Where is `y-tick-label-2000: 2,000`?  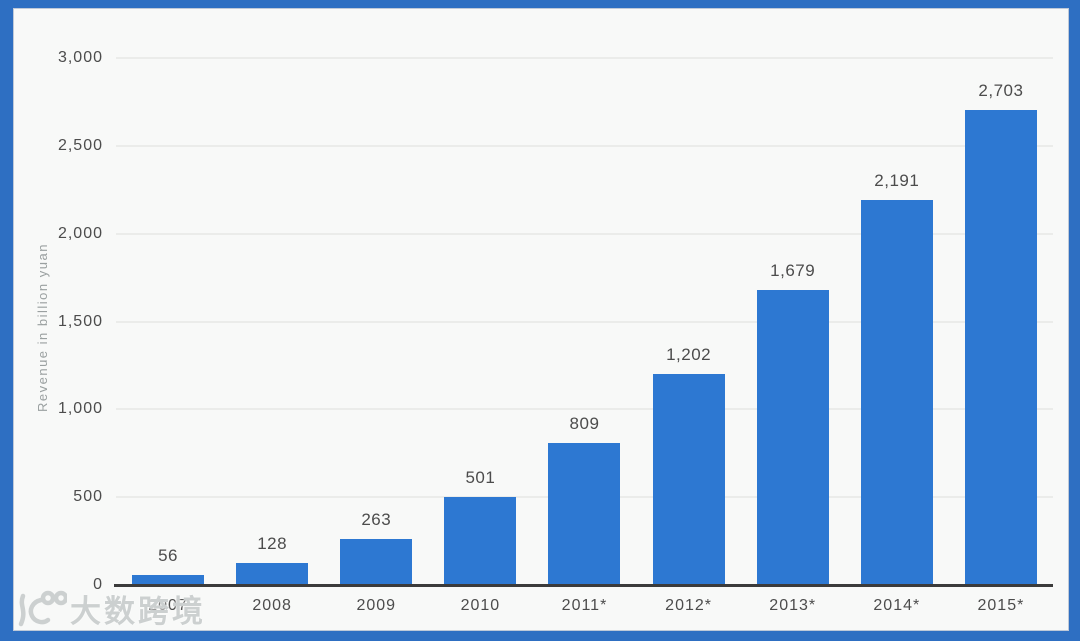 y-tick-label-2000: 2,000 is located at coordinates (80, 233).